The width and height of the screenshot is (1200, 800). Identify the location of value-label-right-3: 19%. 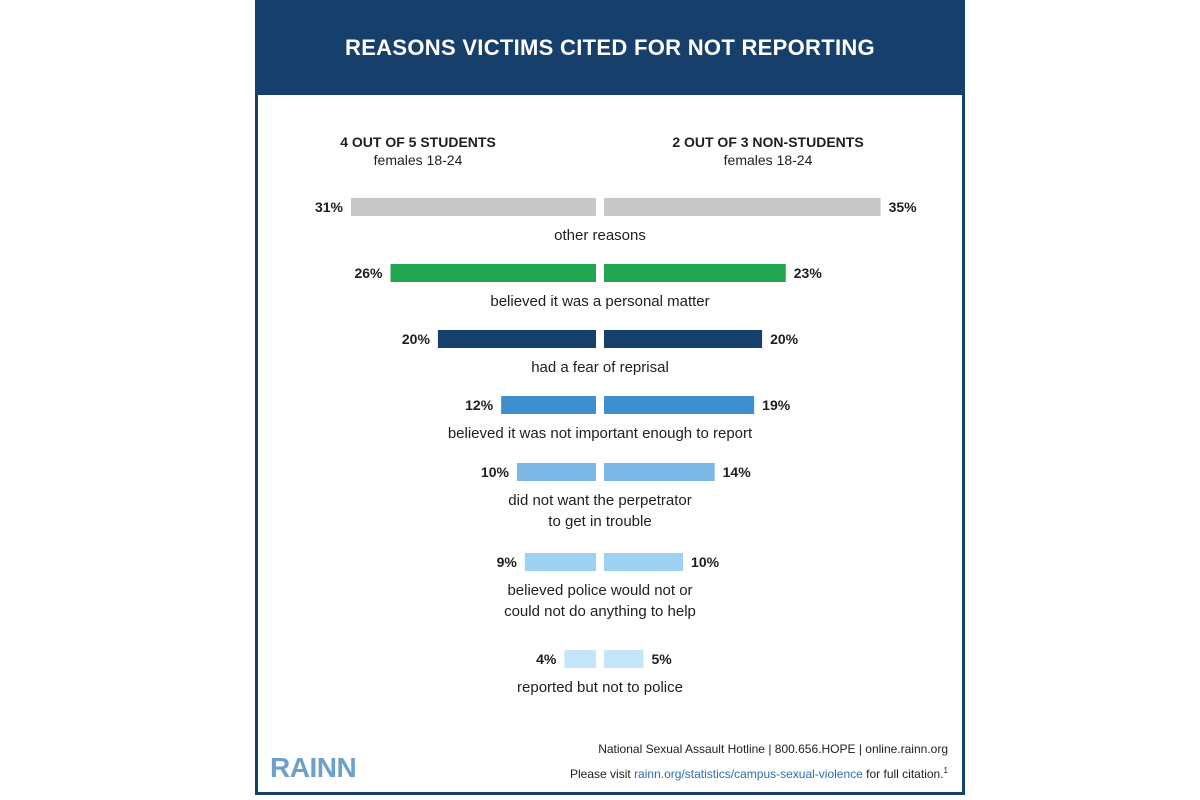
(776, 405).